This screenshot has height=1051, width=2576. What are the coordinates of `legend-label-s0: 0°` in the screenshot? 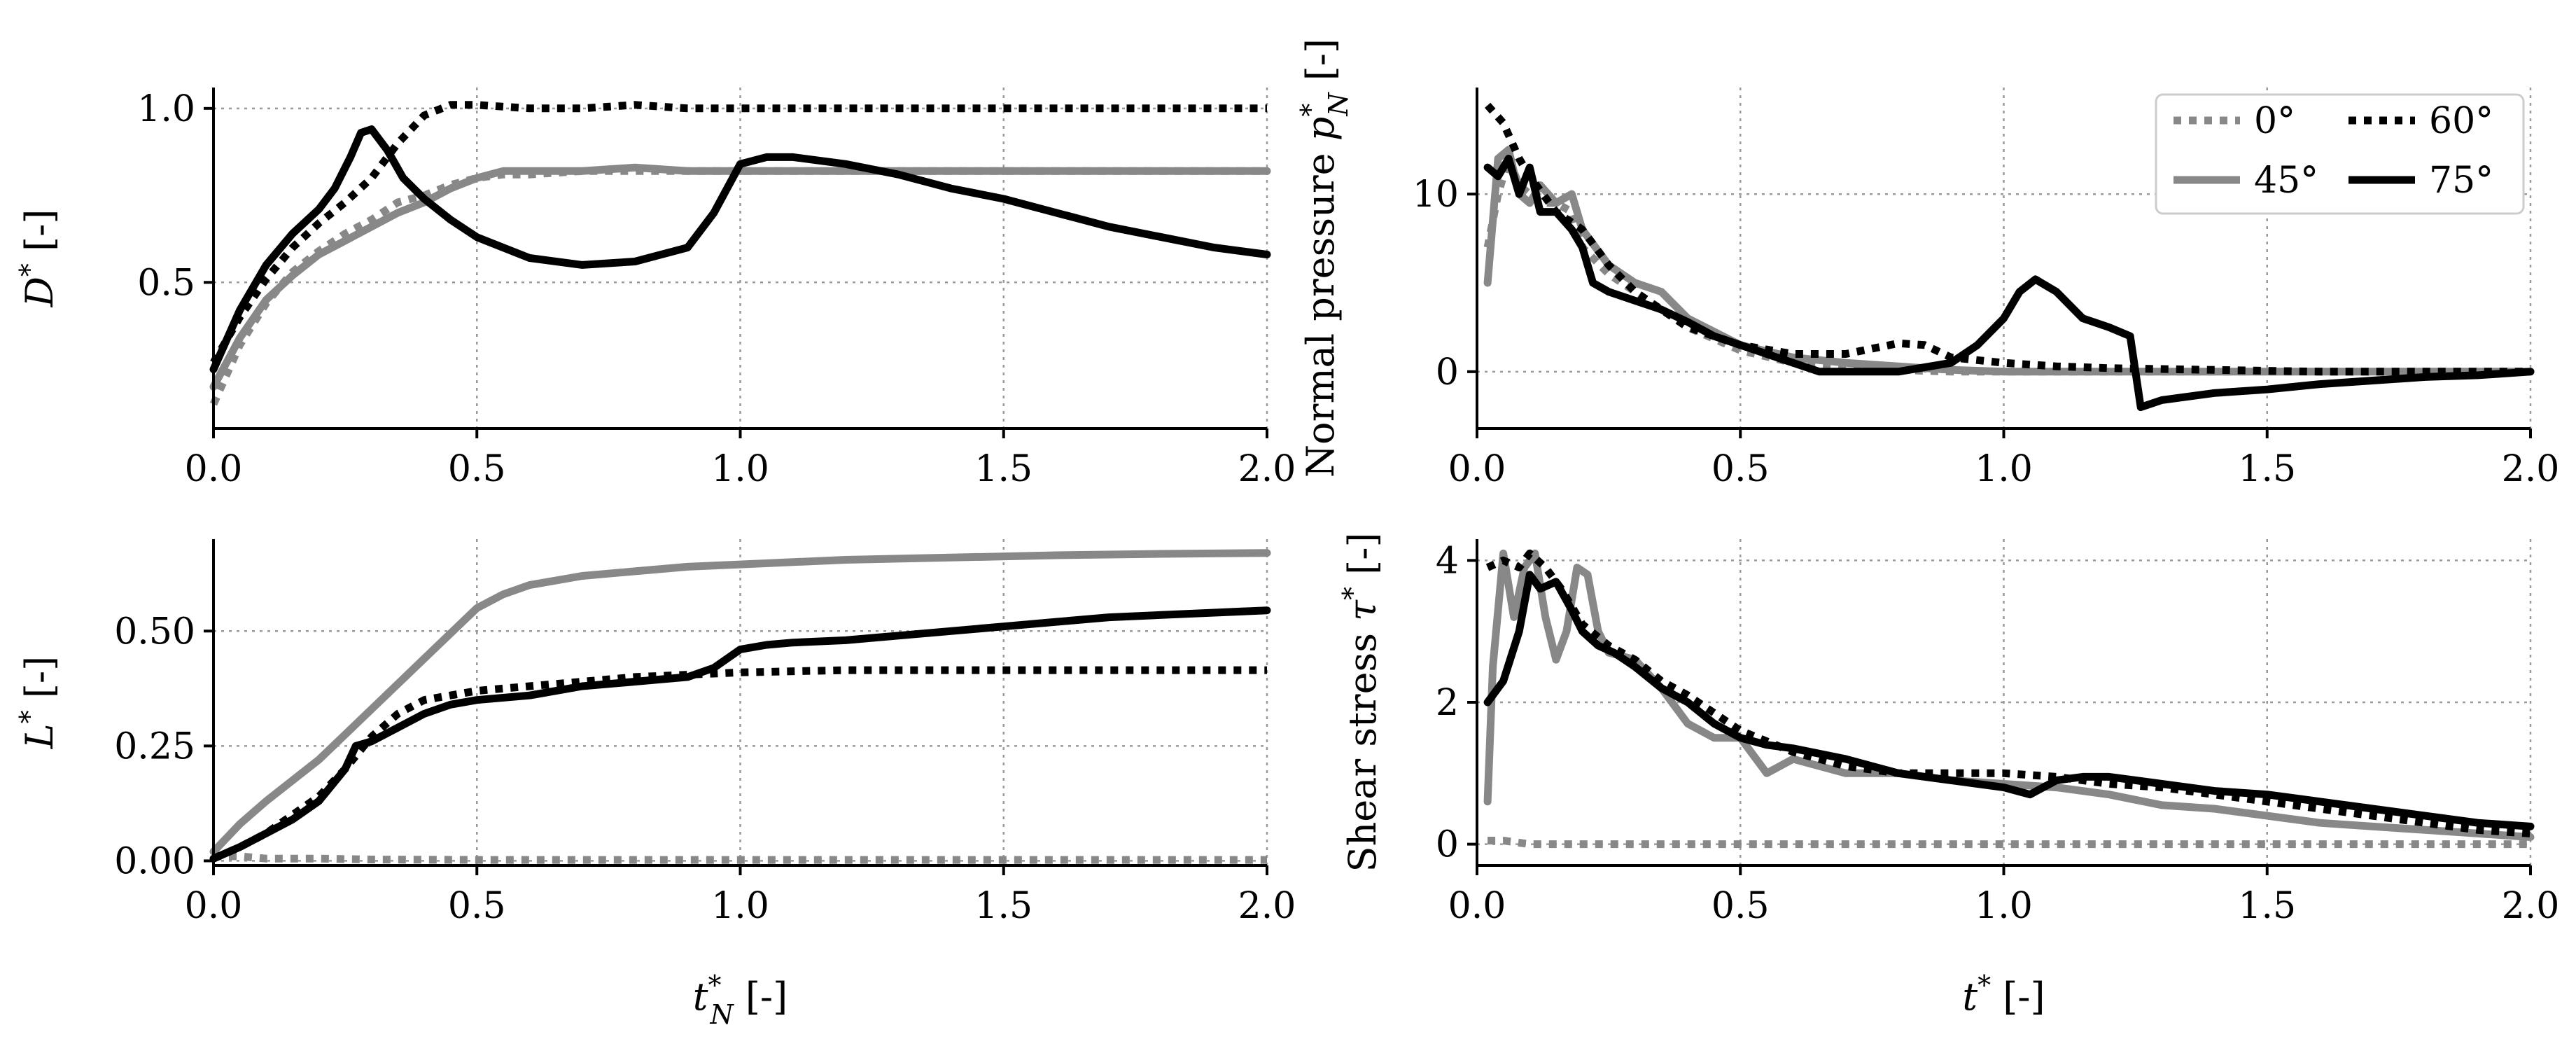 It's located at (2274, 121).